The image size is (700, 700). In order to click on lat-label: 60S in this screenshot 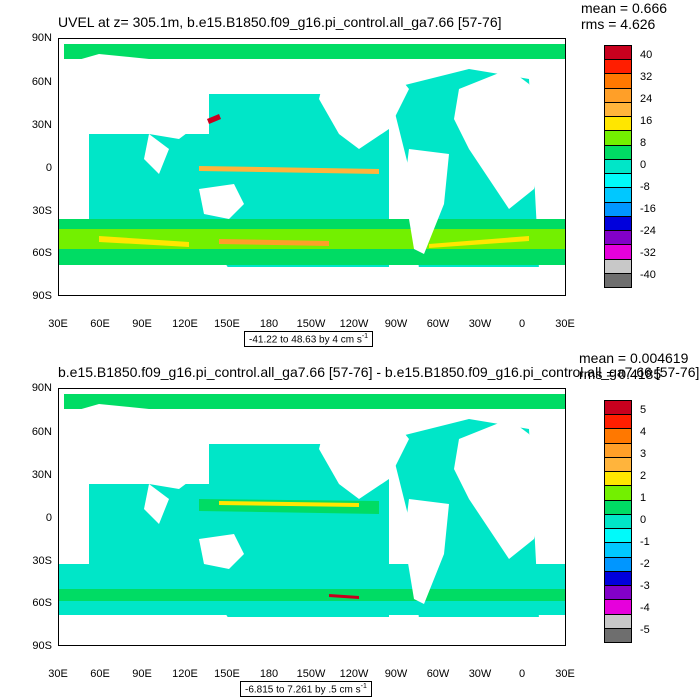, I will do `click(42, 603)`.